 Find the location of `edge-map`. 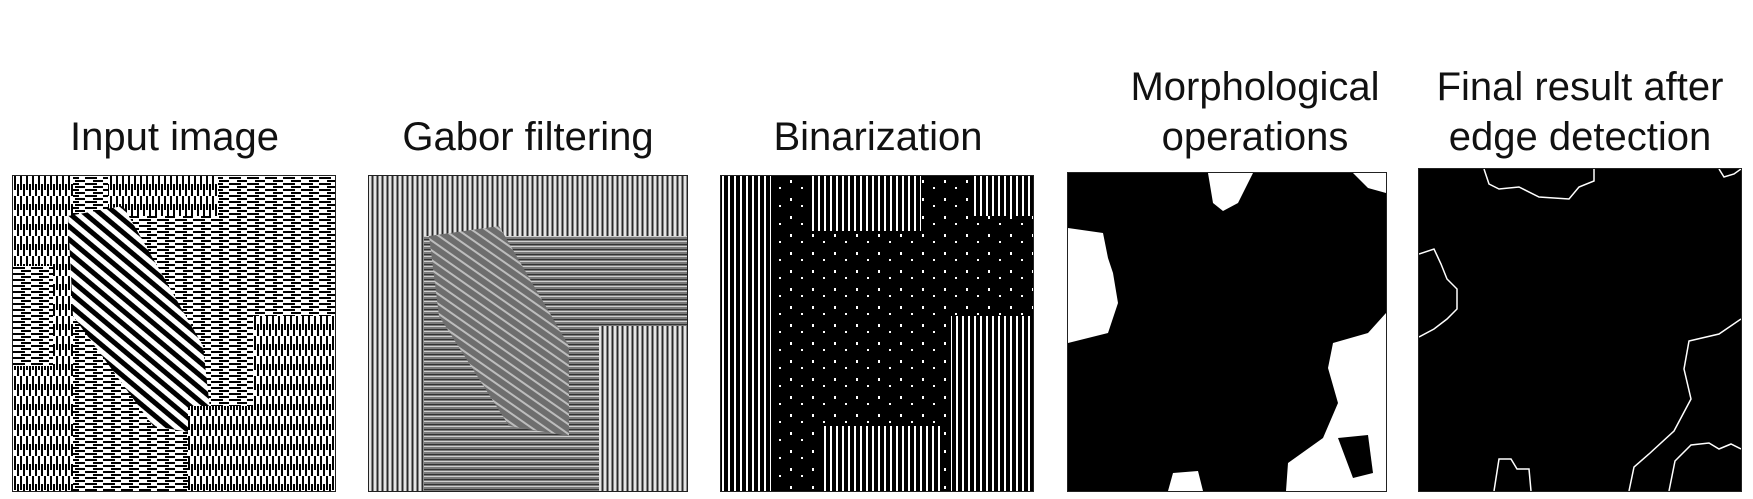

edge-map is located at coordinates (1580, 330).